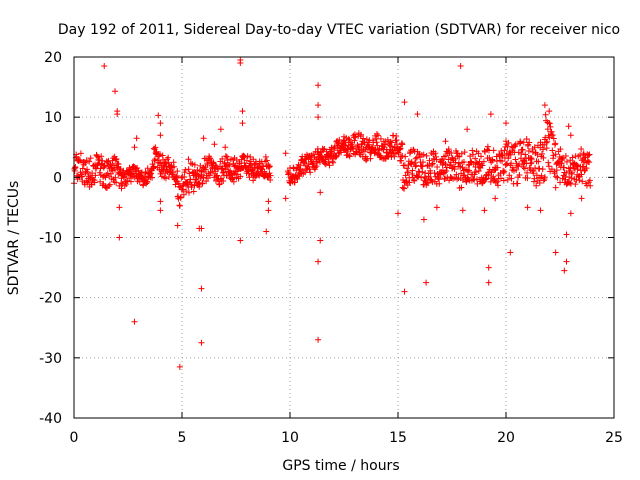 The image size is (640, 480). What do you see at coordinates (50, 299) in the screenshot?
I see `y-tick-label: -20` at bounding box center [50, 299].